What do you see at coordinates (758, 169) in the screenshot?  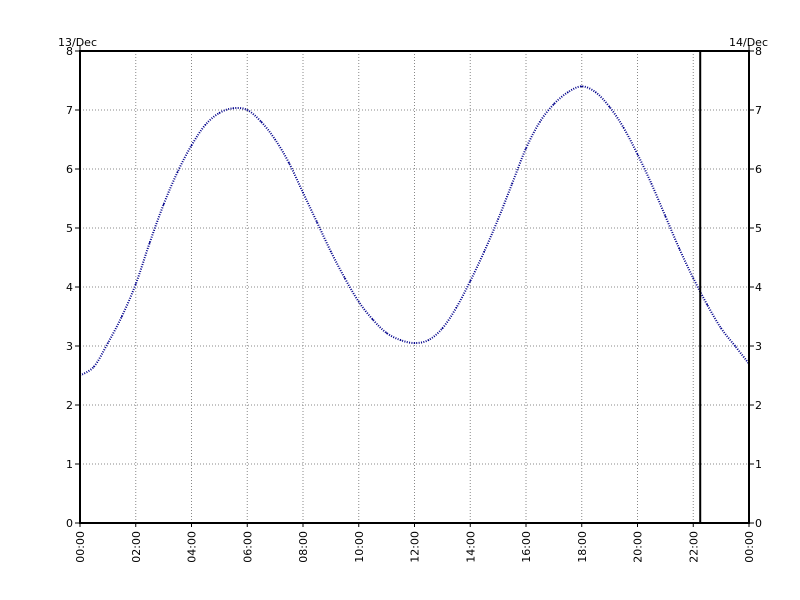 I see `y-tick-label-right: 6` at bounding box center [758, 169].